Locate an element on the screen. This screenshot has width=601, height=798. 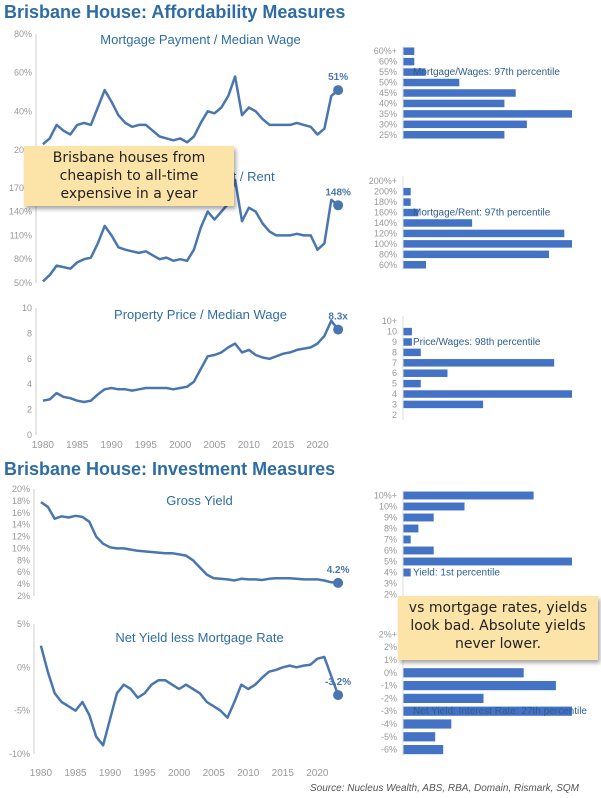
bar-category-label: 45% is located at coordinates (388, 93).